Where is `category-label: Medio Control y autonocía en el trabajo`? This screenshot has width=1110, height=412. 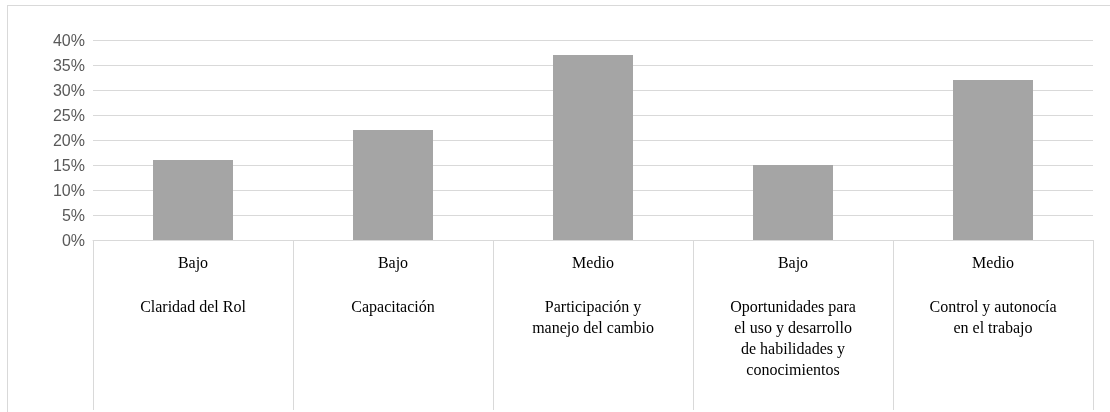
category-label: Medio Control y autonocía en el trabajo is located at coordinates (993, 294).